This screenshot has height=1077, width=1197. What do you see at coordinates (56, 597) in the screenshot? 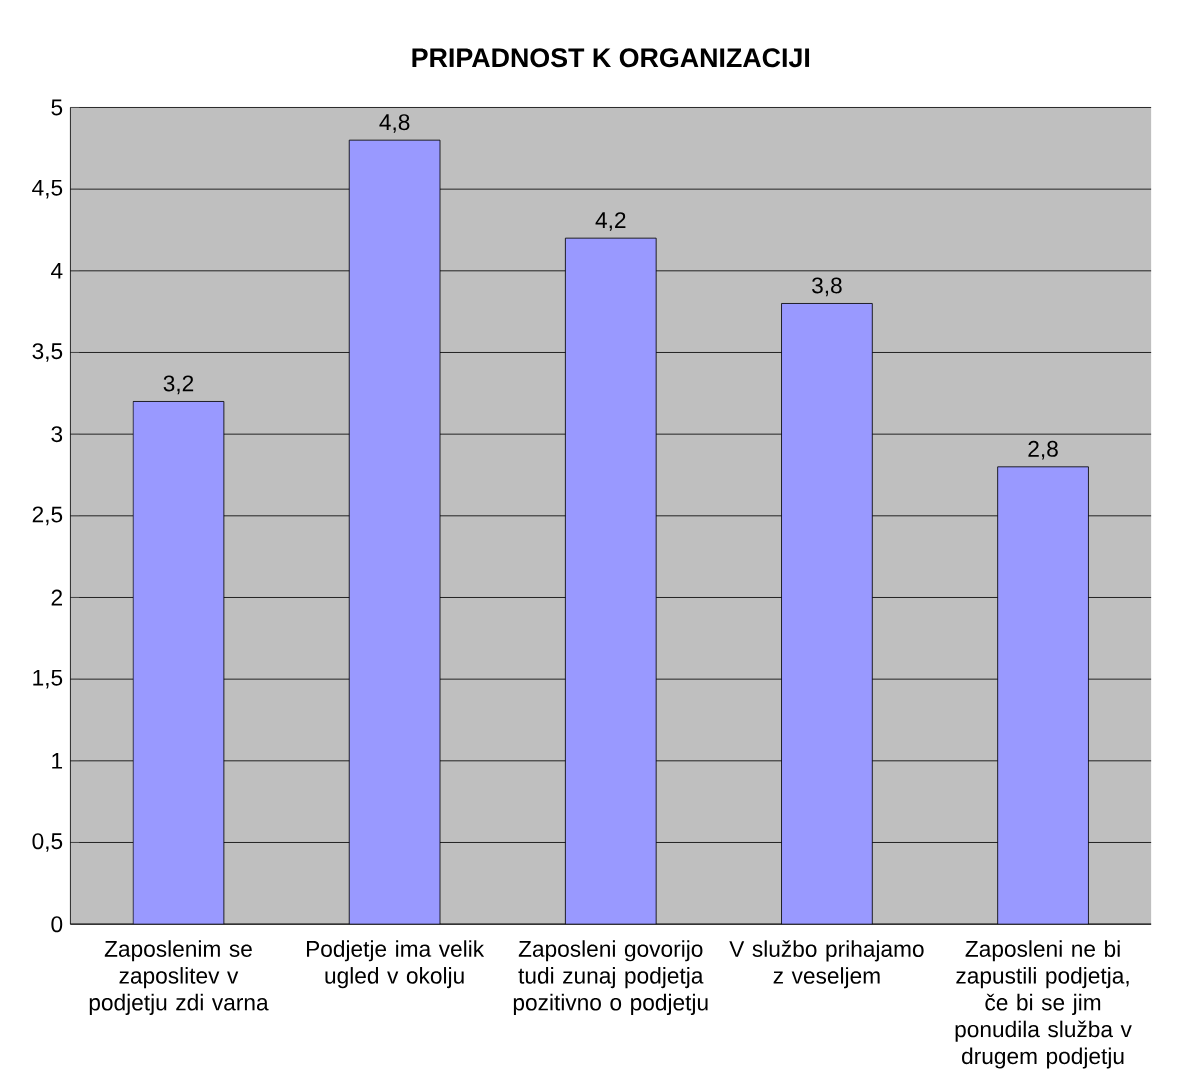
I see `y-tick-label: 2` at bounding box center [56, 597].